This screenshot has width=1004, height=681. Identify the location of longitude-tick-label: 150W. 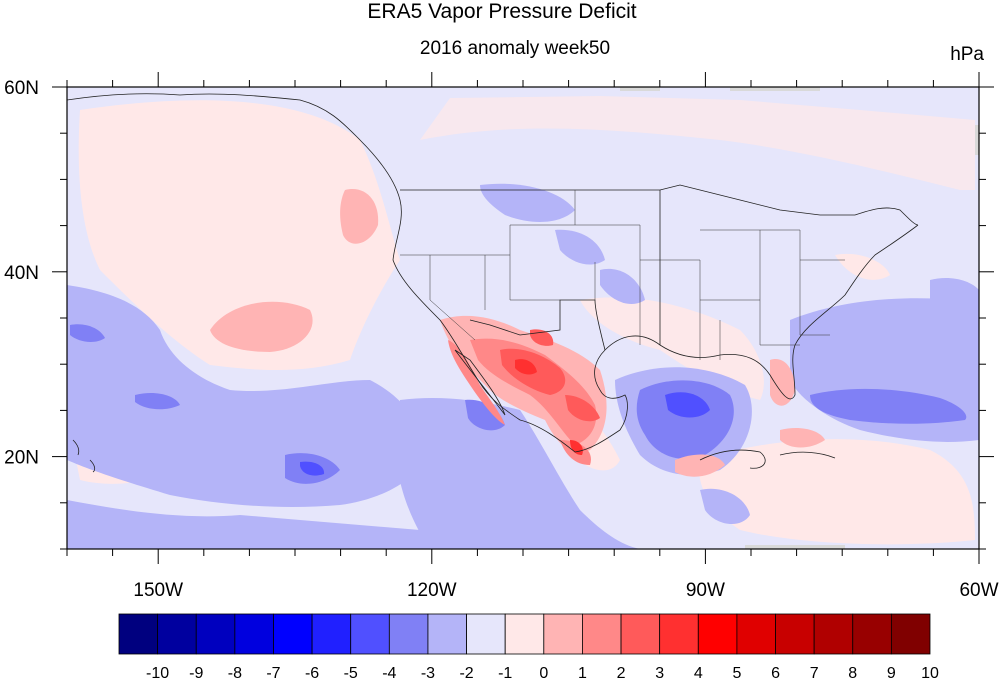
(158, 590).